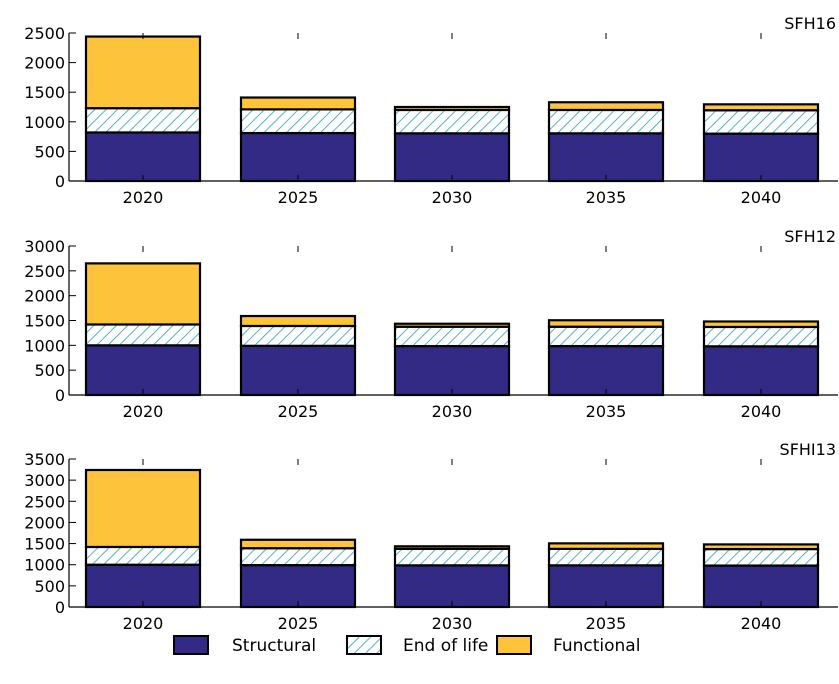 The image size is (839, 684). What do you see at coordinates (810, 23) in the screenshot?
I see `panel-title: SFH16` at bounding box center [810, 23].